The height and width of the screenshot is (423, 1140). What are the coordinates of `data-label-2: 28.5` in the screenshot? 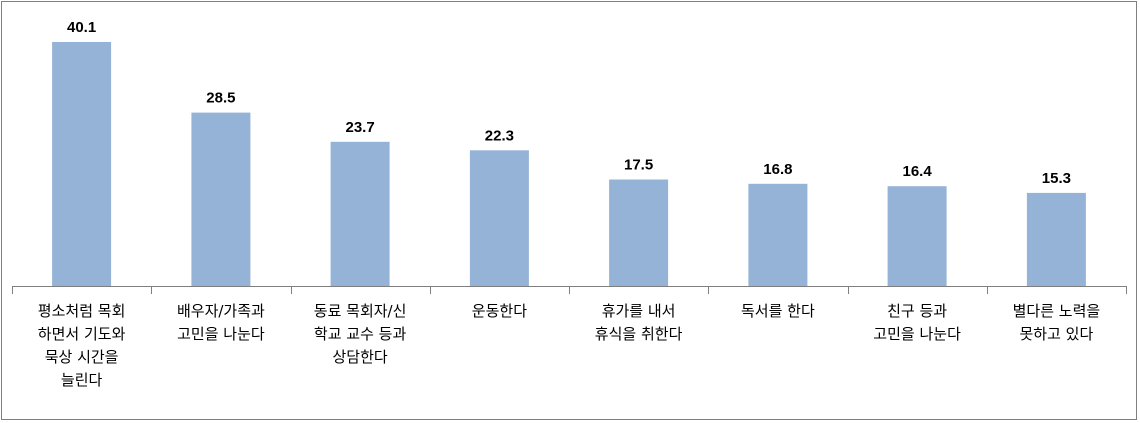 It's located at (220, 98).